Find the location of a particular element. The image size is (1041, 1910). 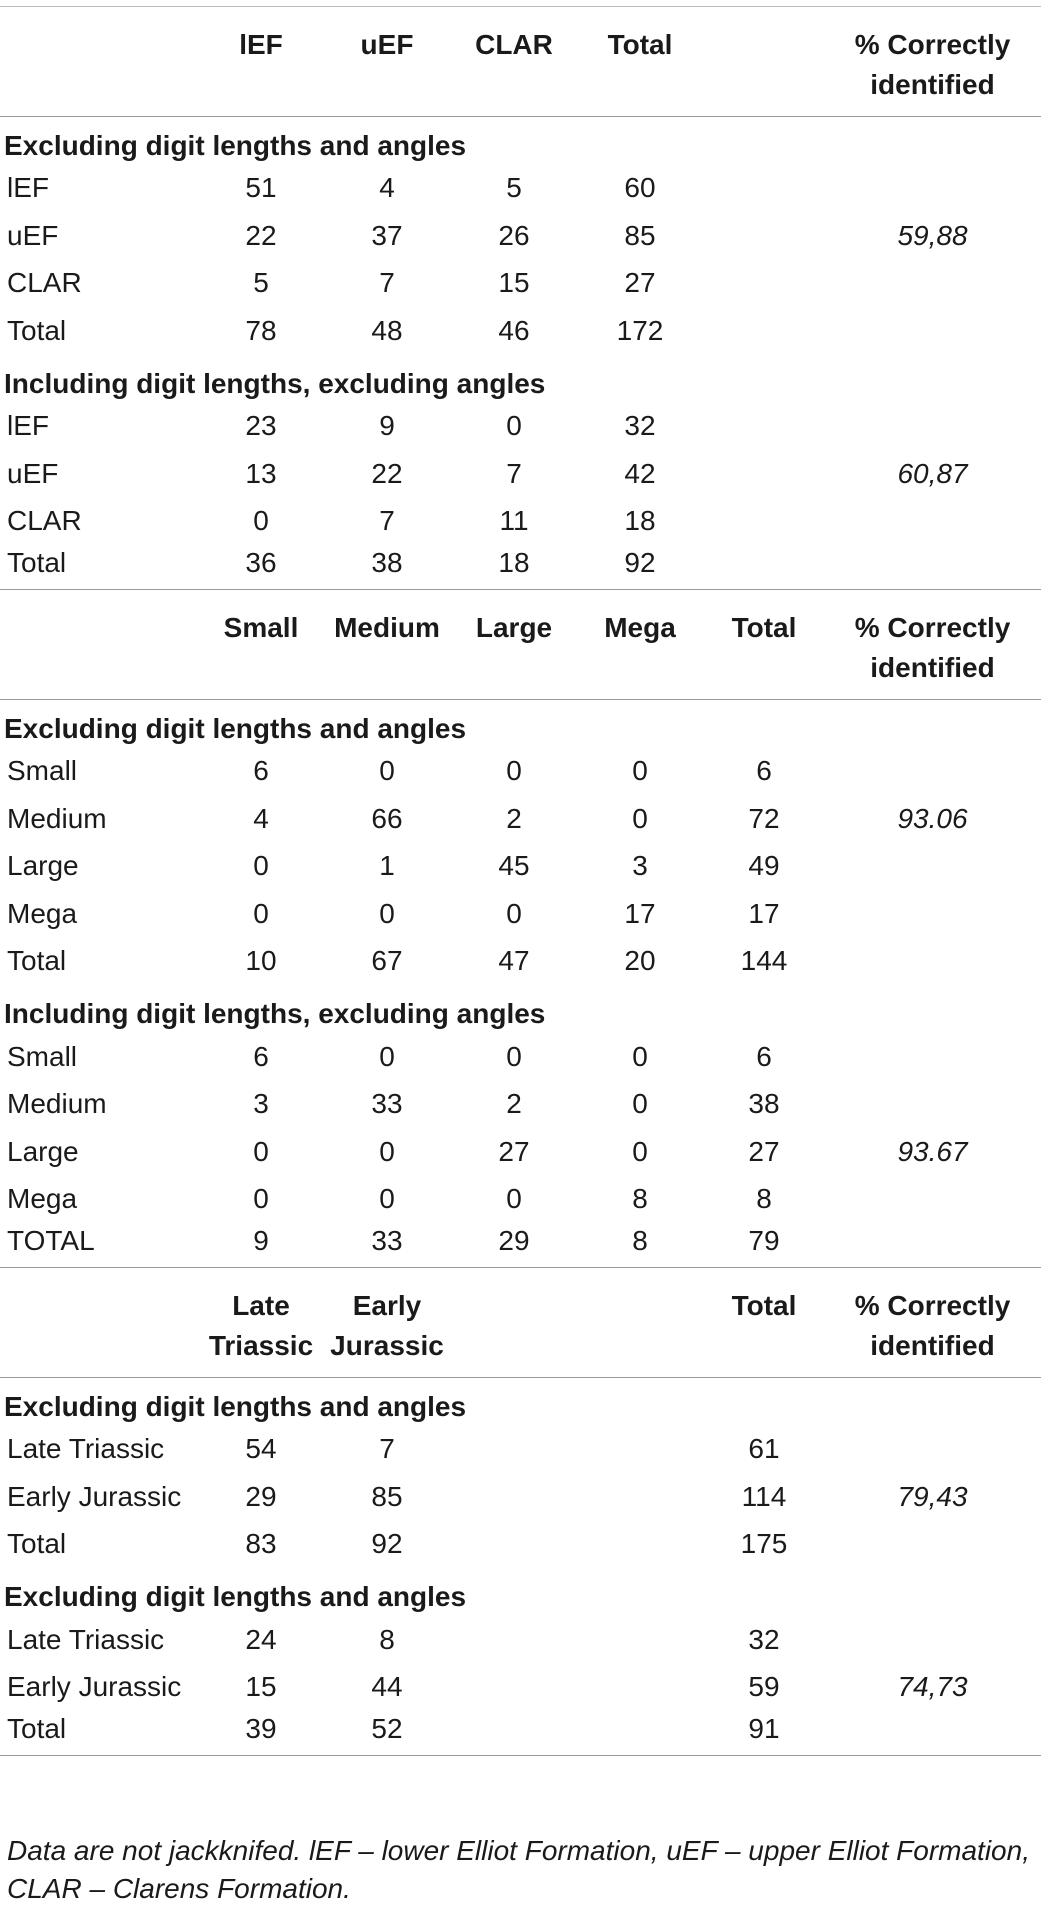

count-cell: 33 is located at coordinates (387, 1104).